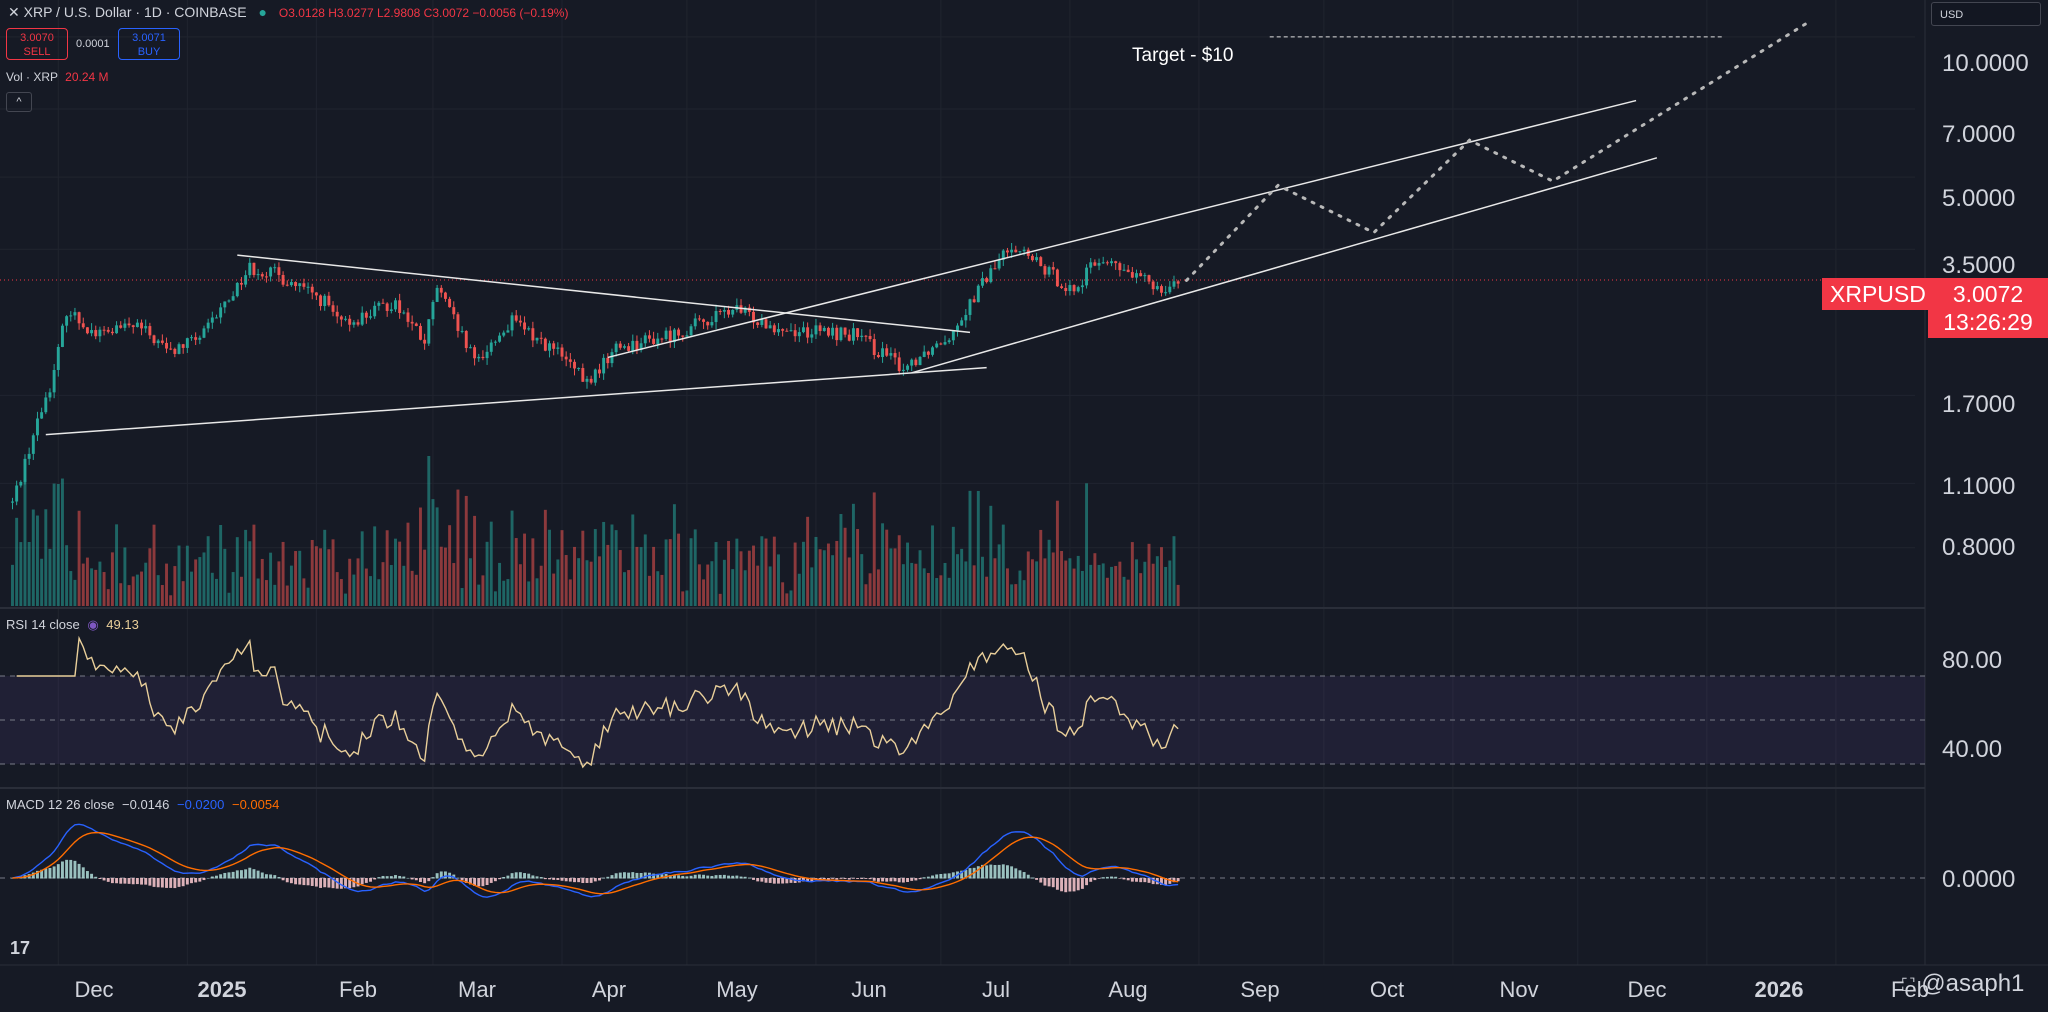 This screenshot has width=2048, height=1012. Describe the element at coordinates (1878, 294) in the screenshot. I see `symbol-price-tag: XRPUSD` at that location.